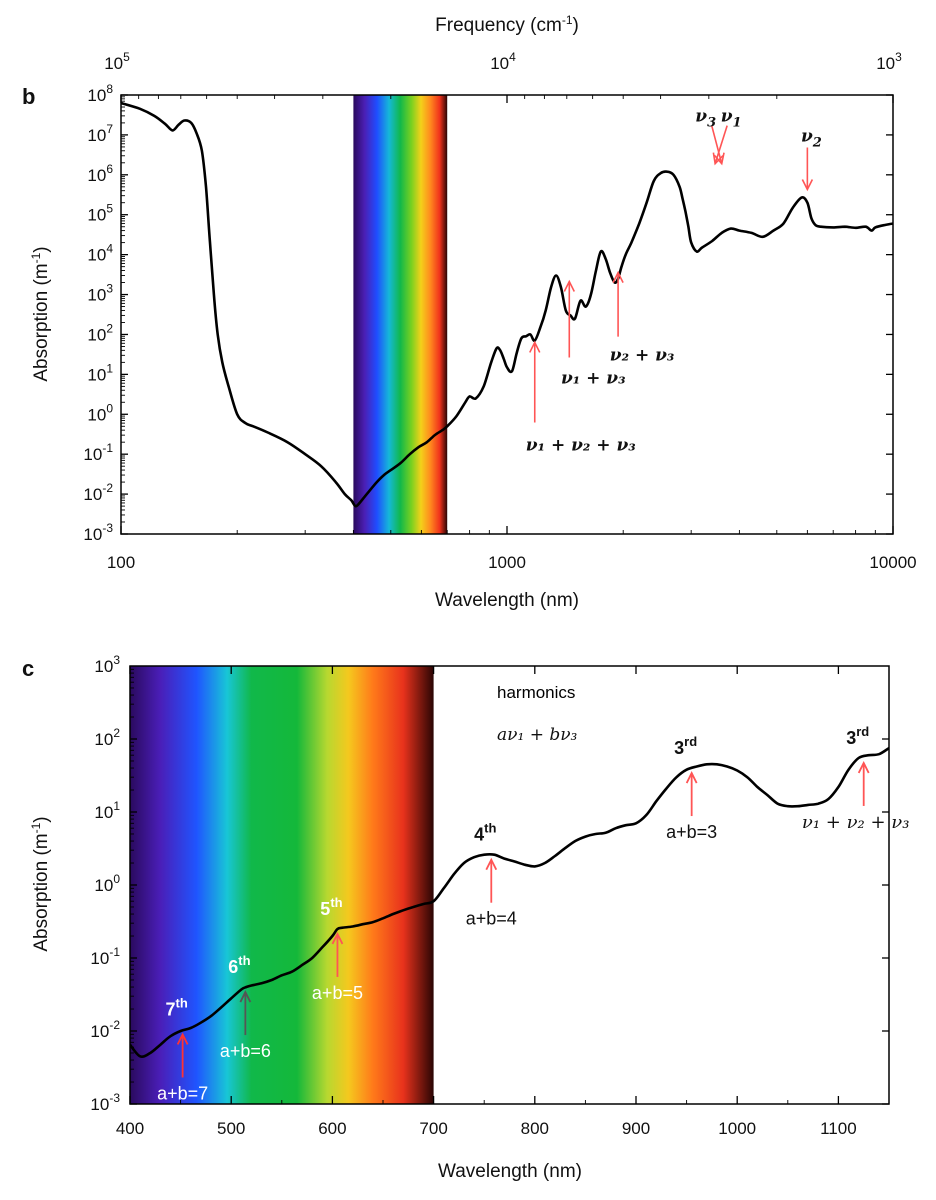 This screenshot has width=936, height=1200. What do you see at coordinates (485, 833) in the screenshot?
I see `ord4-order-label: 4th` at bounding box center [485, 833].